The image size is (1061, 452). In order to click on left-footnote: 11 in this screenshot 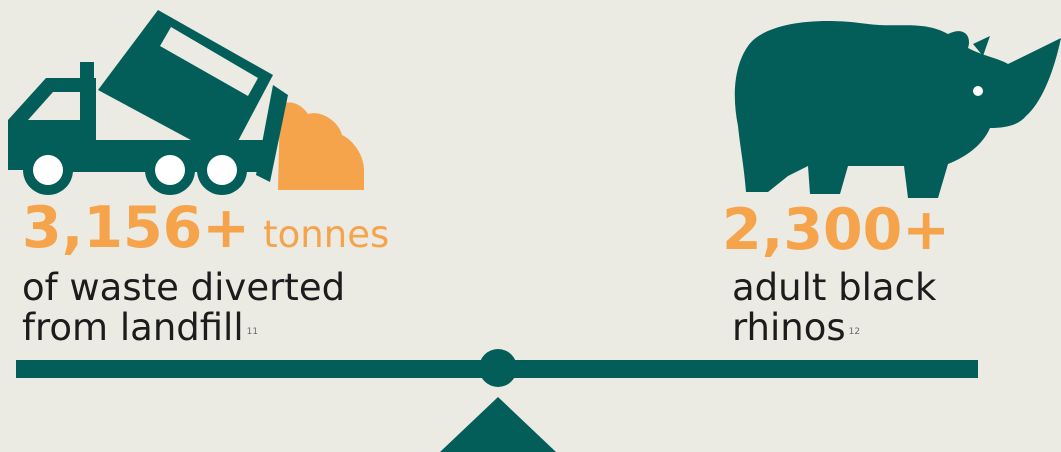, I will do `click(252, 332)`.